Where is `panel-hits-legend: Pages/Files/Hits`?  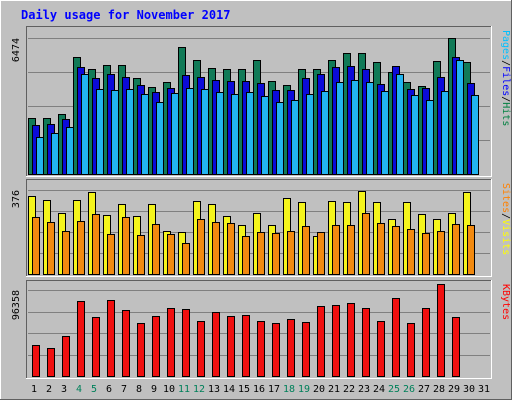
panel-hits-legend: Pages/Files/Hits is located at coordinates (505, 78).